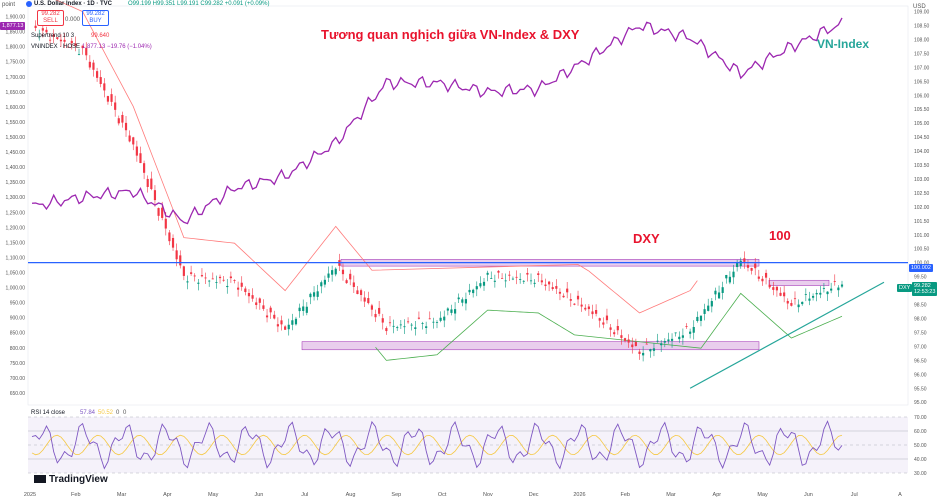  What do you see at coordinates (56, 47) in the screenshot?
I see `vnindex-legend: VNINDEX · HOSE` at bounding box center [56, 47].